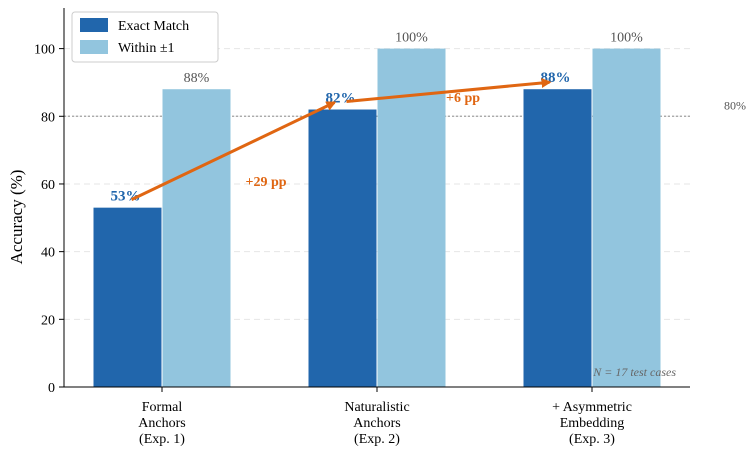 The width and height of the screenshot is (752, 452). I want to click on x-tick-label: + Asymmetric, so click(592, 407).